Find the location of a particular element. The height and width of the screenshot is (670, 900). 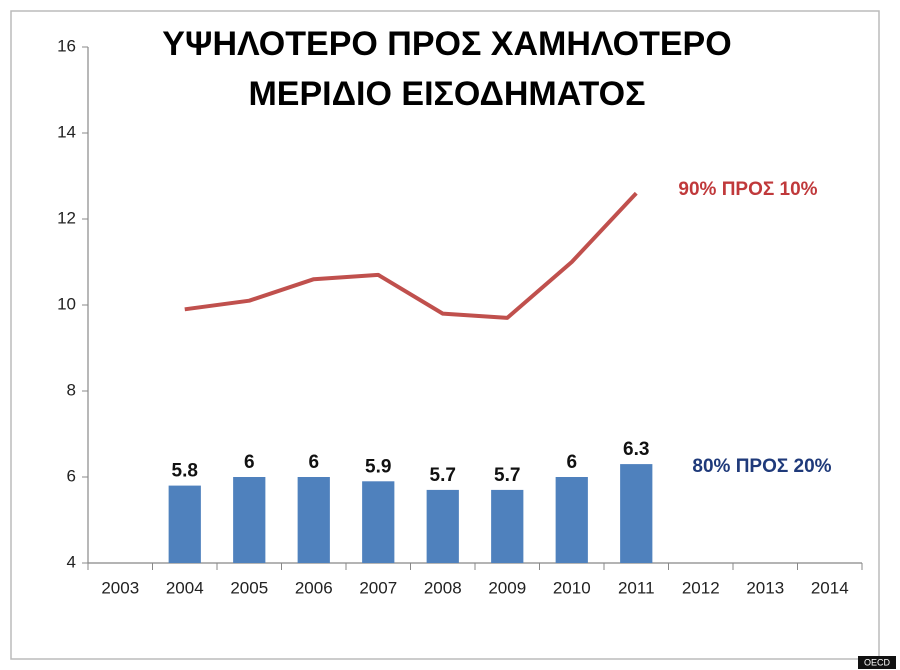

chart-title: ΥΨΗΛΟΤΕΡΟ ΠΡΟΣ ΧΑΜΗΛΟΤΕΡΟ is located at coordinates (446, 44).